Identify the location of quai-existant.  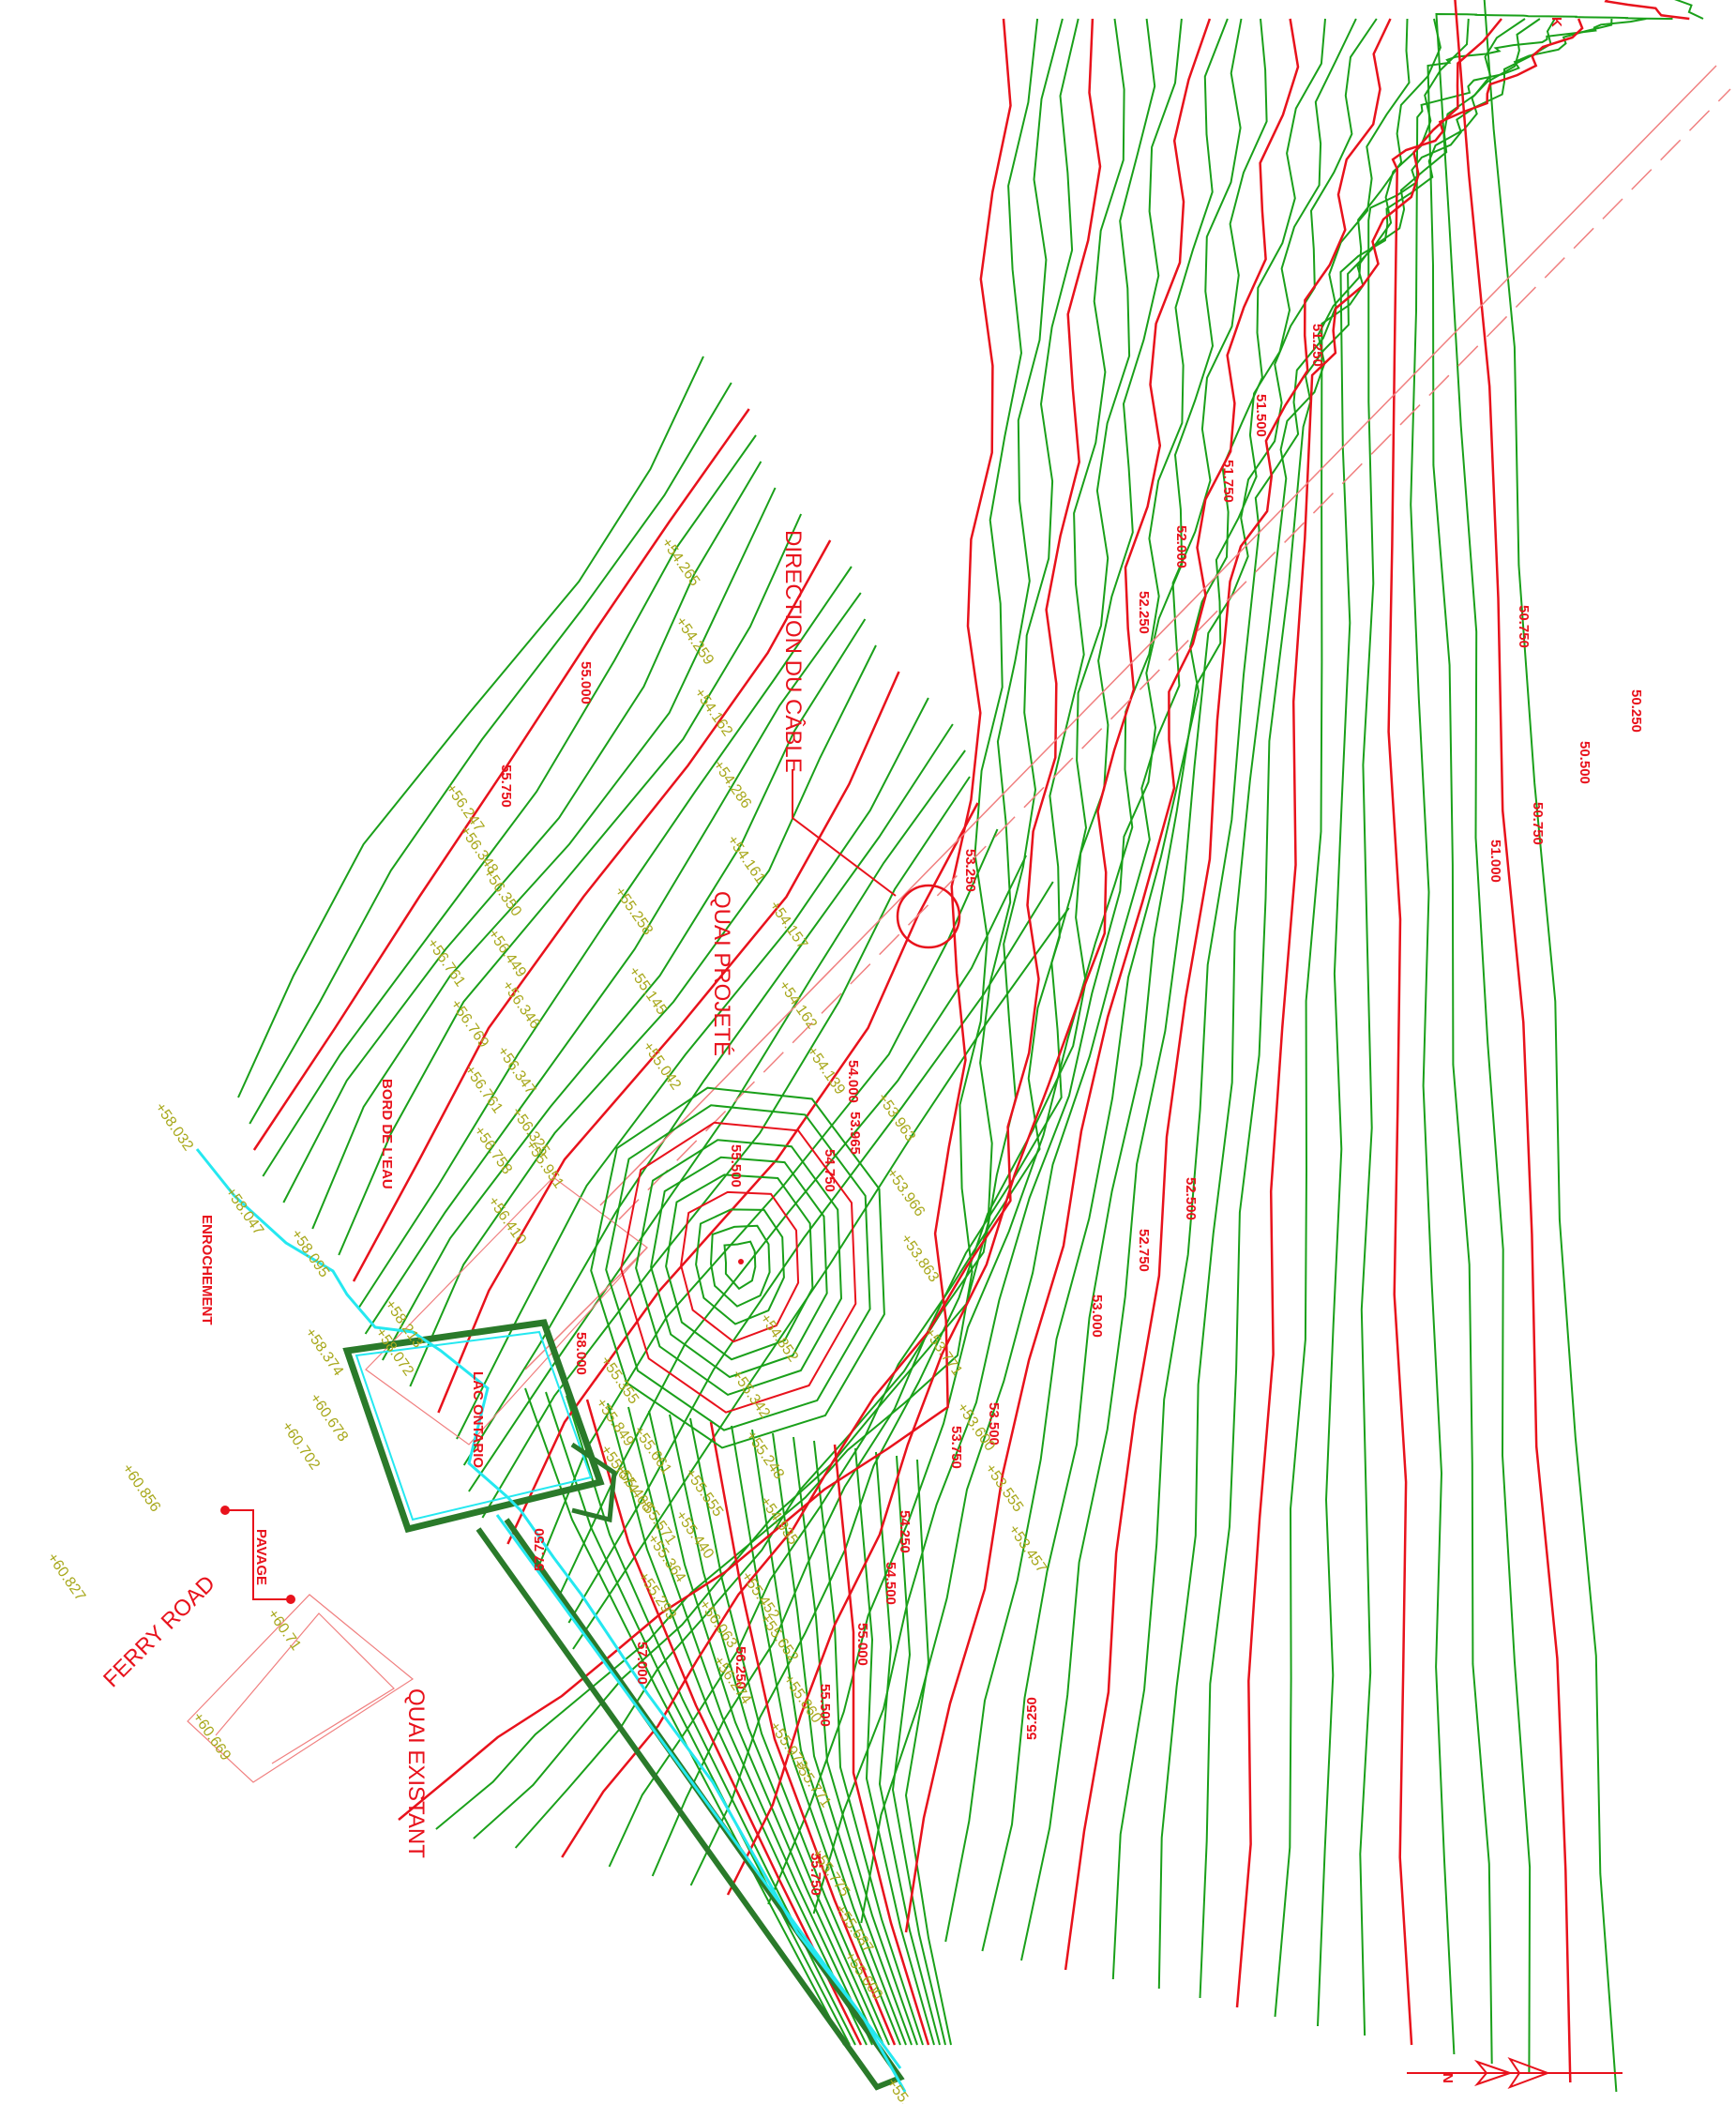
(623, 1705).